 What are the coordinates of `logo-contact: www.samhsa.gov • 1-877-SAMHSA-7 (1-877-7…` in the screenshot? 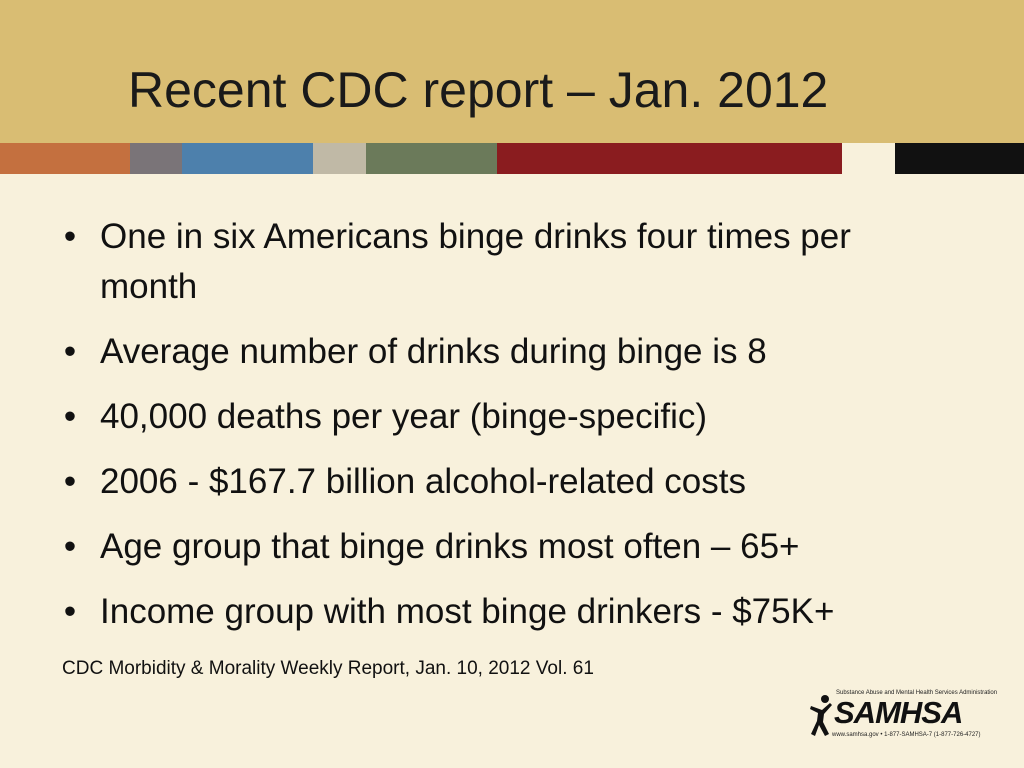 It's located at (906, 735).